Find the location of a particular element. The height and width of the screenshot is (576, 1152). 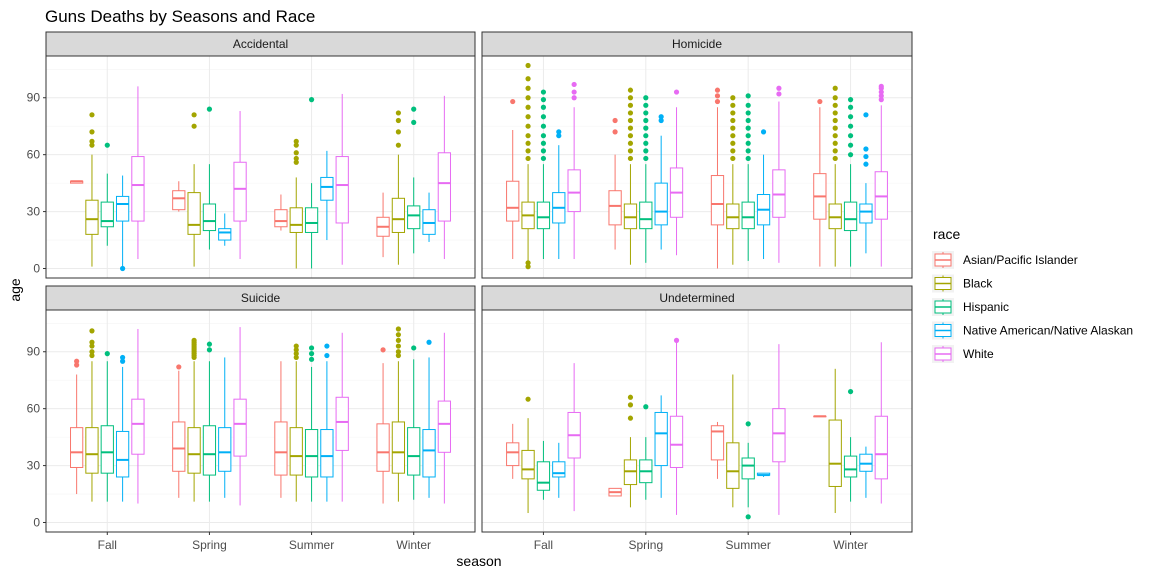

y-tick-label: 30 is located at coordinates (34, 466).